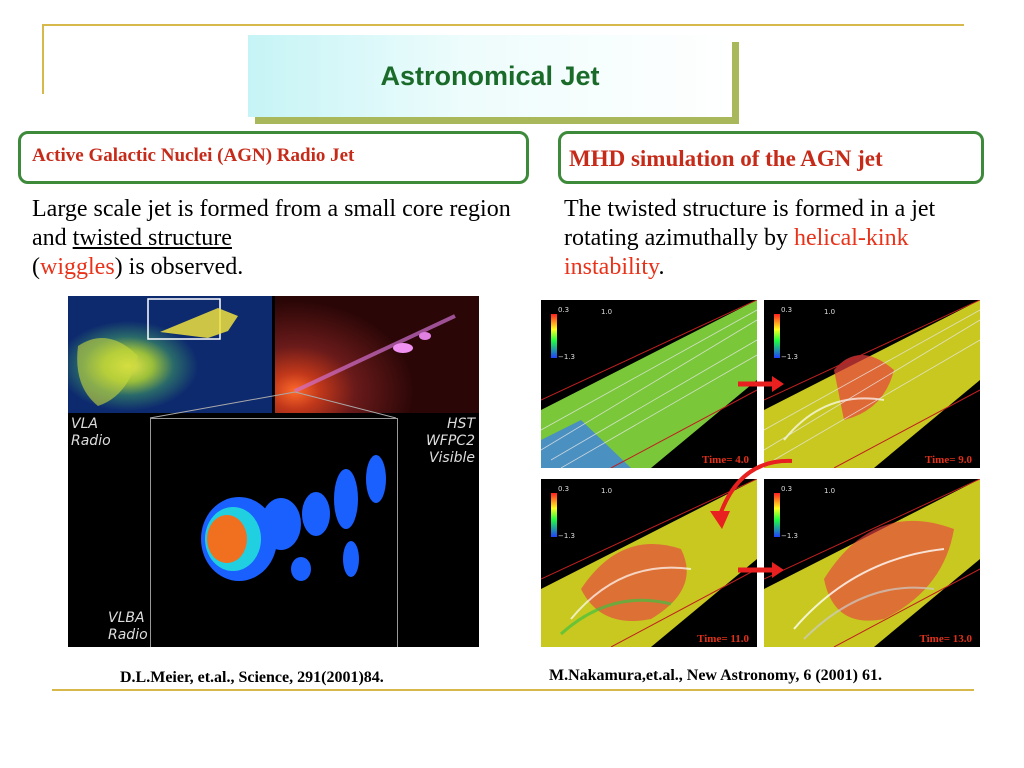  What do you see at coordinates (789, 357) in the screenshot?
I see `scale-bottom-2: −1.3` at bounding box center [789, 357].